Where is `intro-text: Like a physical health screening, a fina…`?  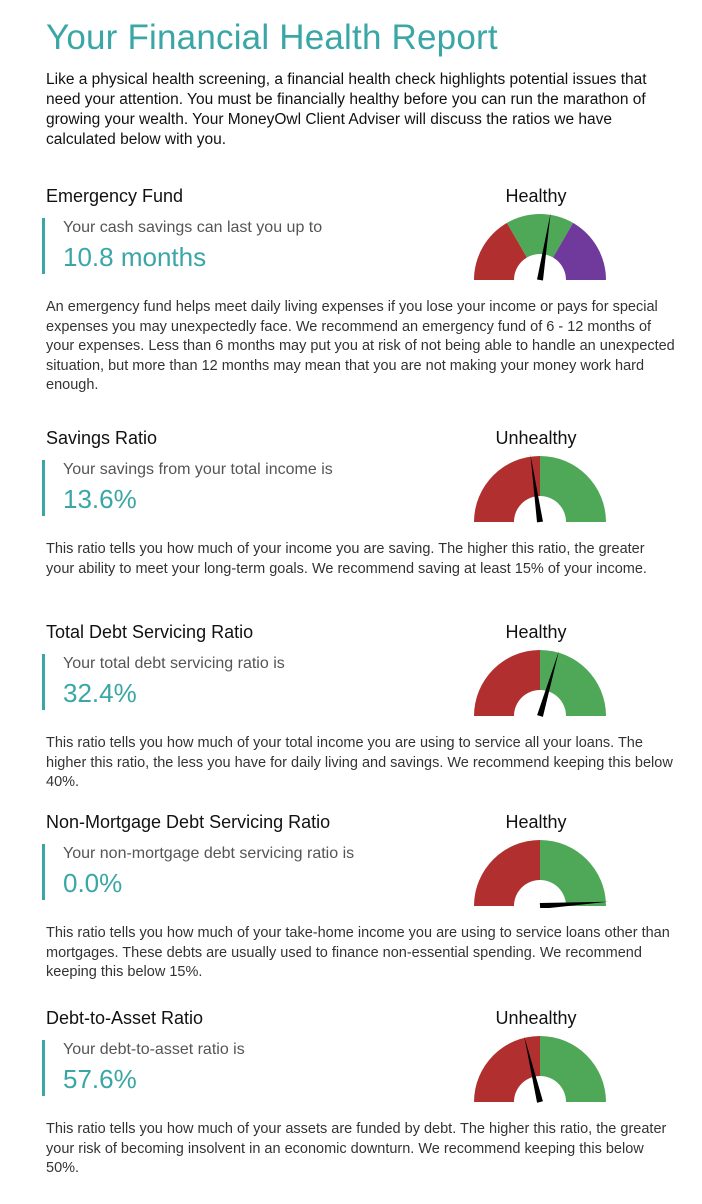 intro-text: Like a physical health screening, a fina… is located at coordinates (346, 109).